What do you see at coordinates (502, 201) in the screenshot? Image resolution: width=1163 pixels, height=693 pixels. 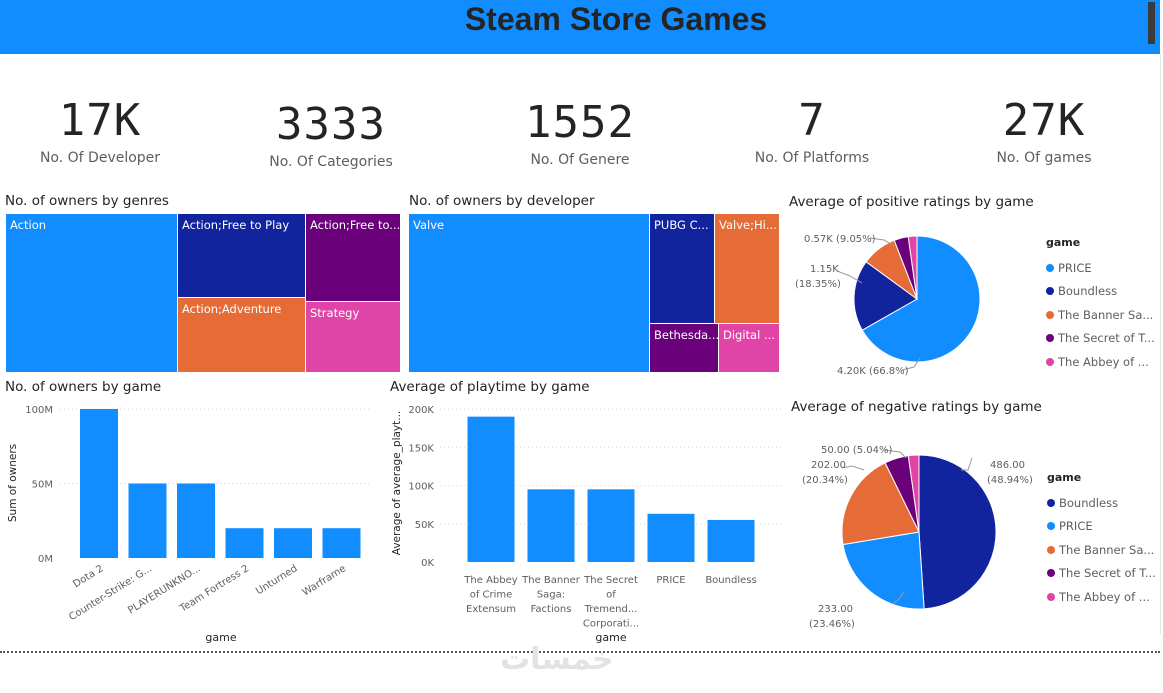 I see `developer-treemap-title: No. of owners by developer` at bounding box center [502, 201].